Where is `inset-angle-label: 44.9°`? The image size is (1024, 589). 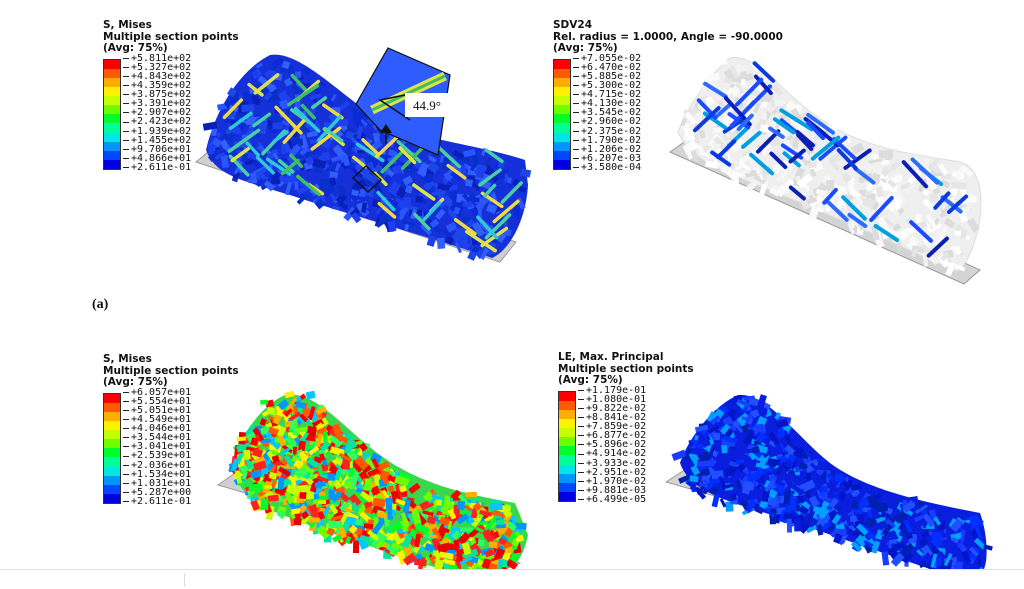
inset-angle-label: 44.9° is located at coordinates (427, 105).